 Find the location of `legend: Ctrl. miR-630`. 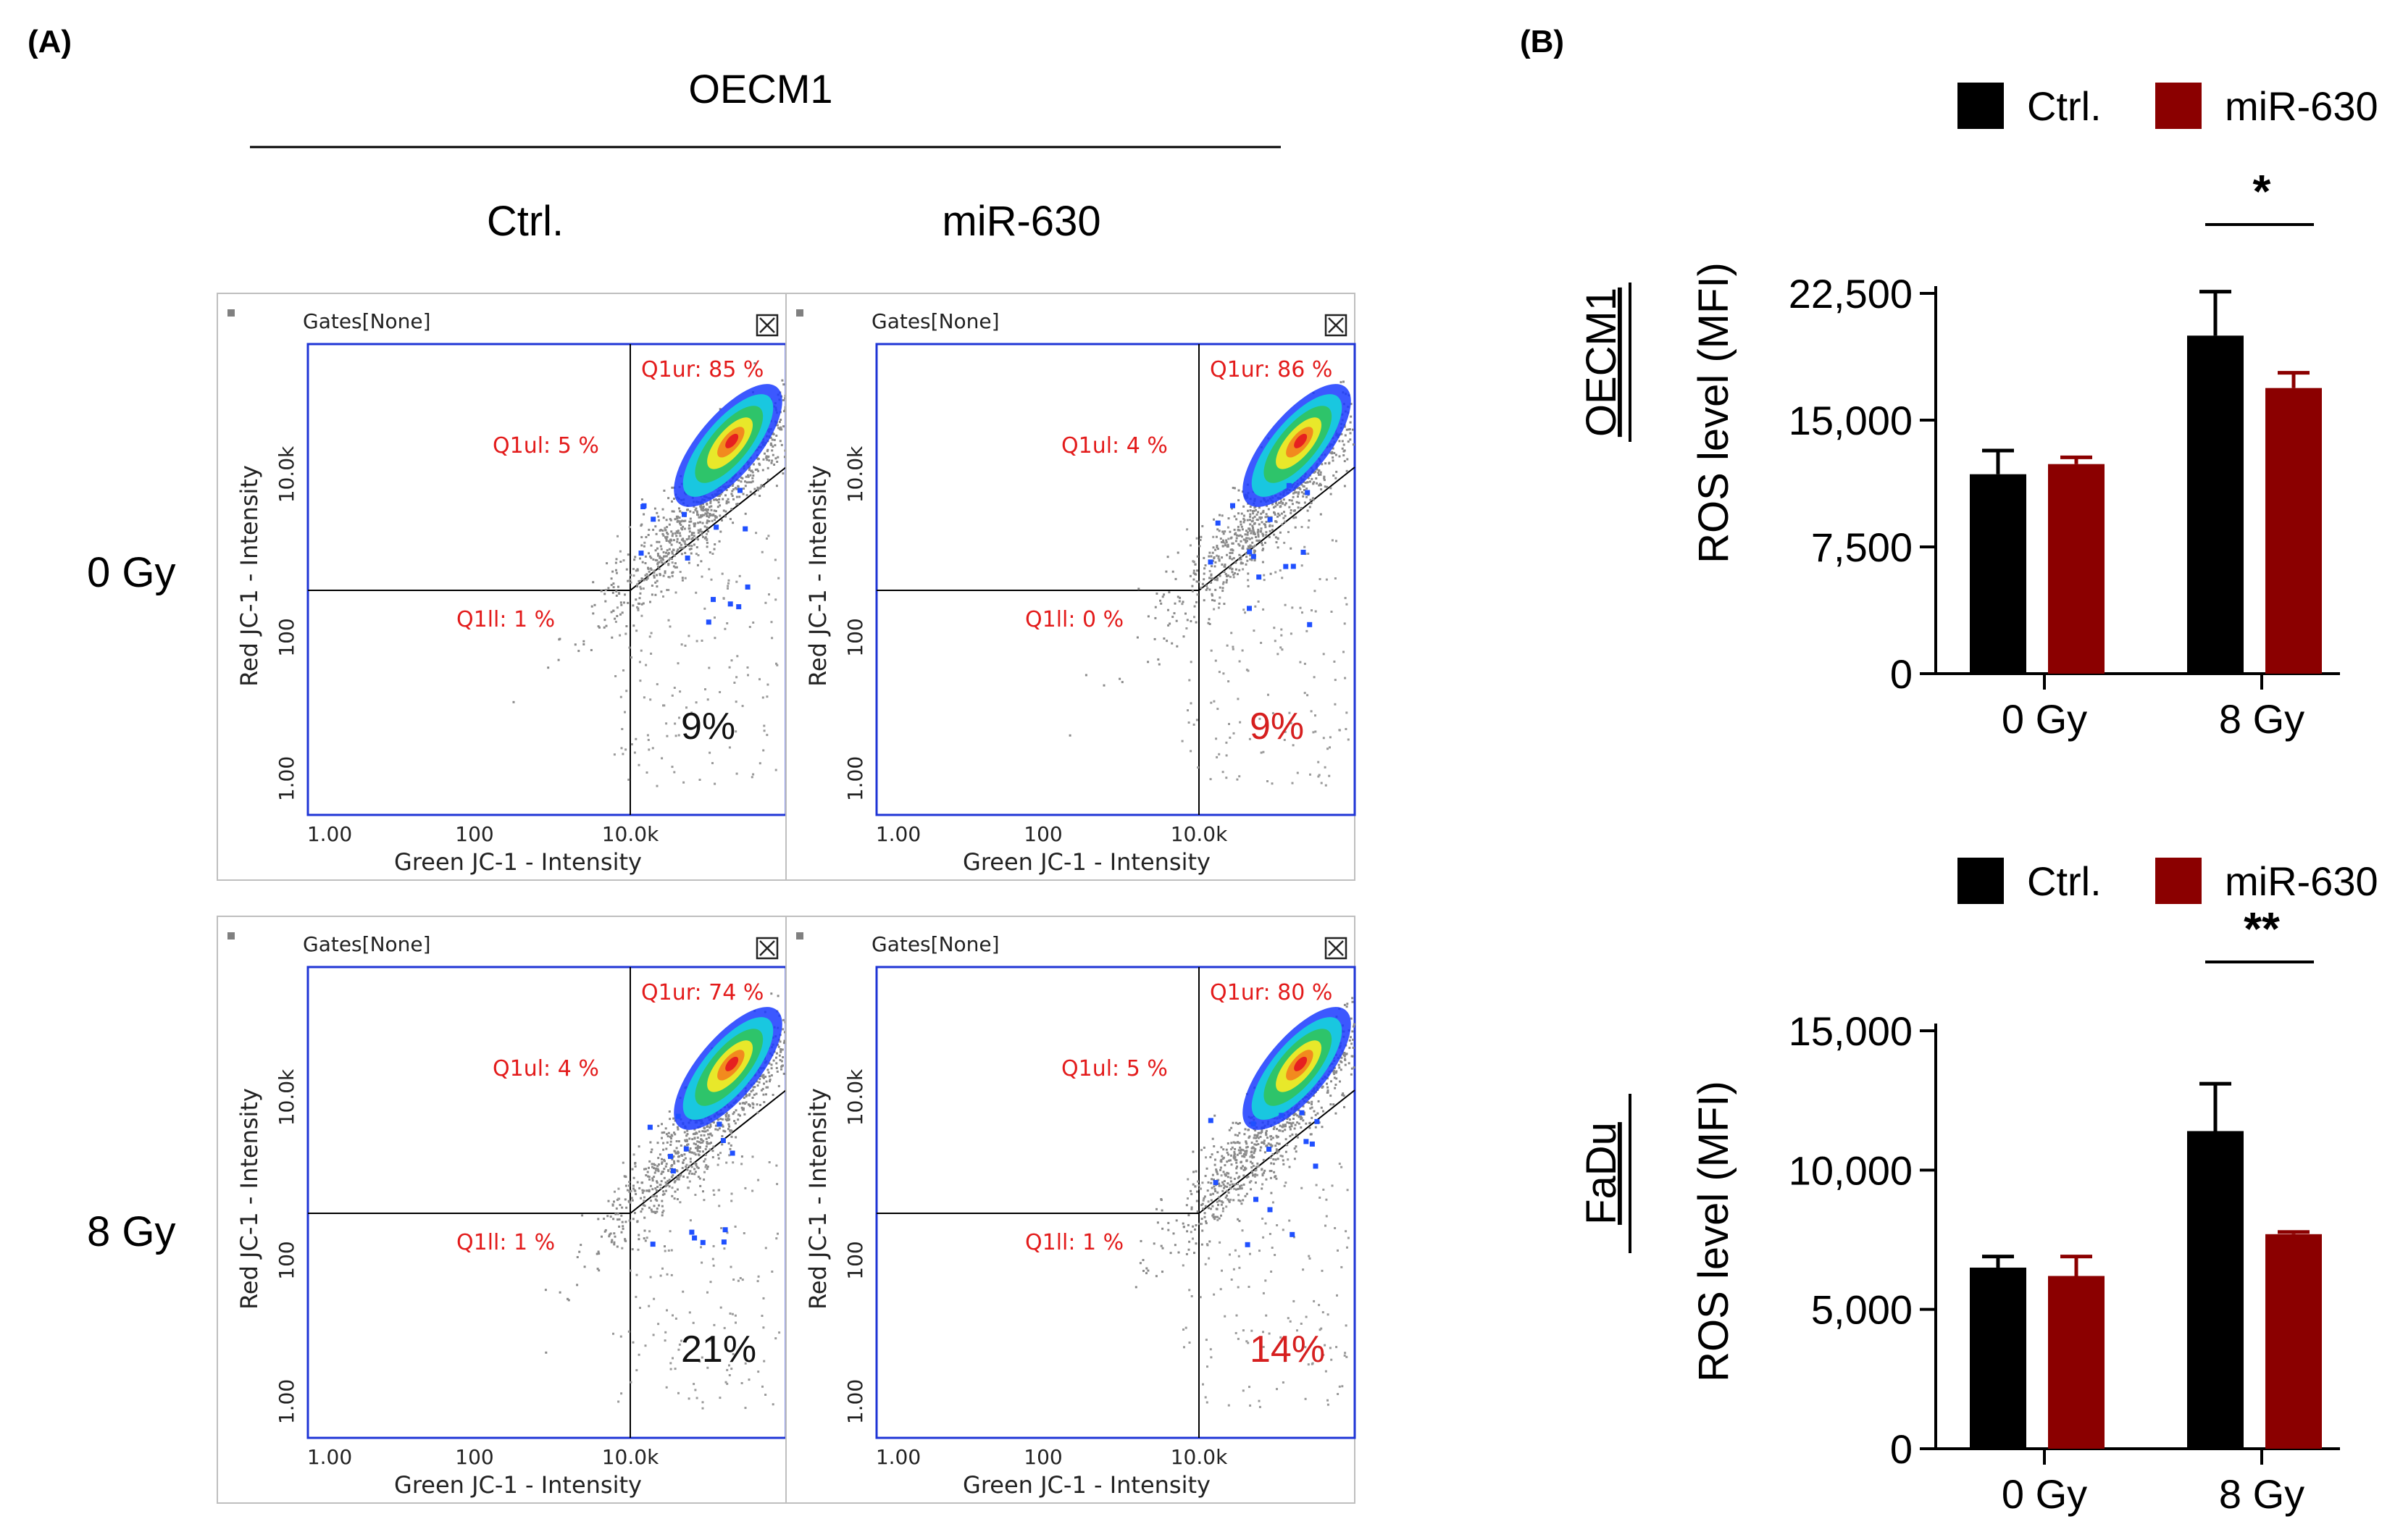

legend: Ctrl. miR-630 is located at coordinates (2167, 106).